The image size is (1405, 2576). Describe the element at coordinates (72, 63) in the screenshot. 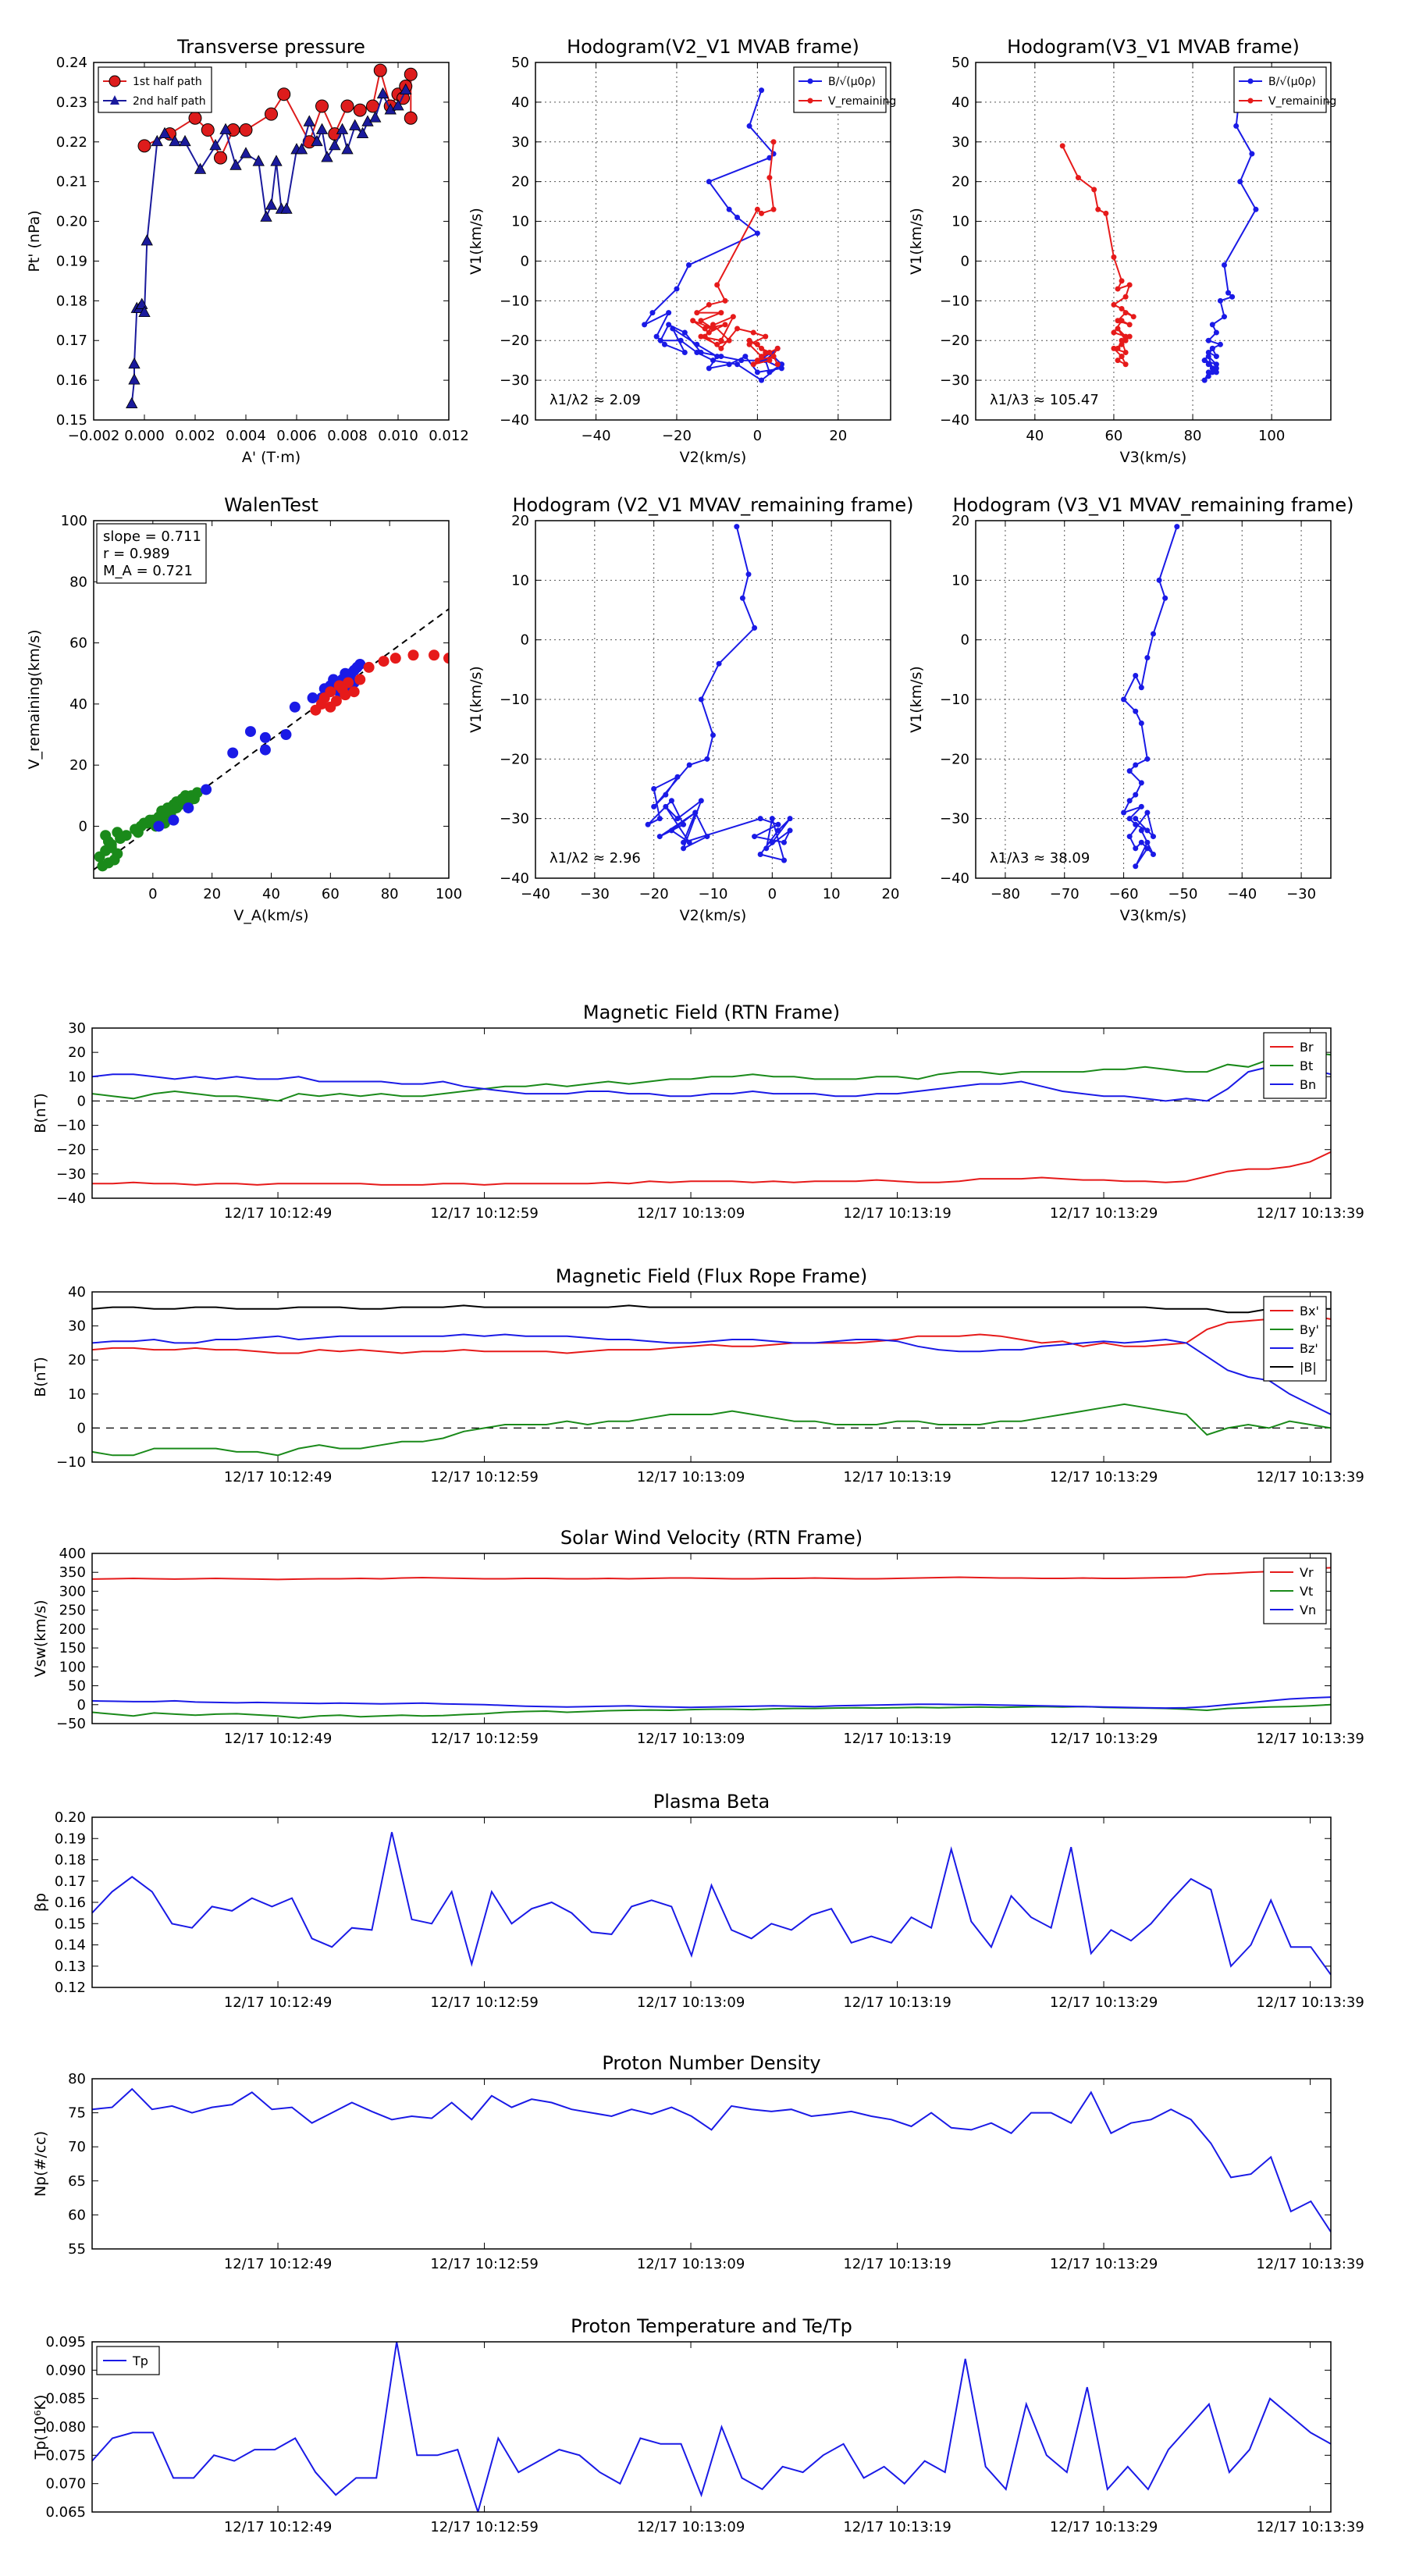

I see `y-tick-label: 0.24` at that location.